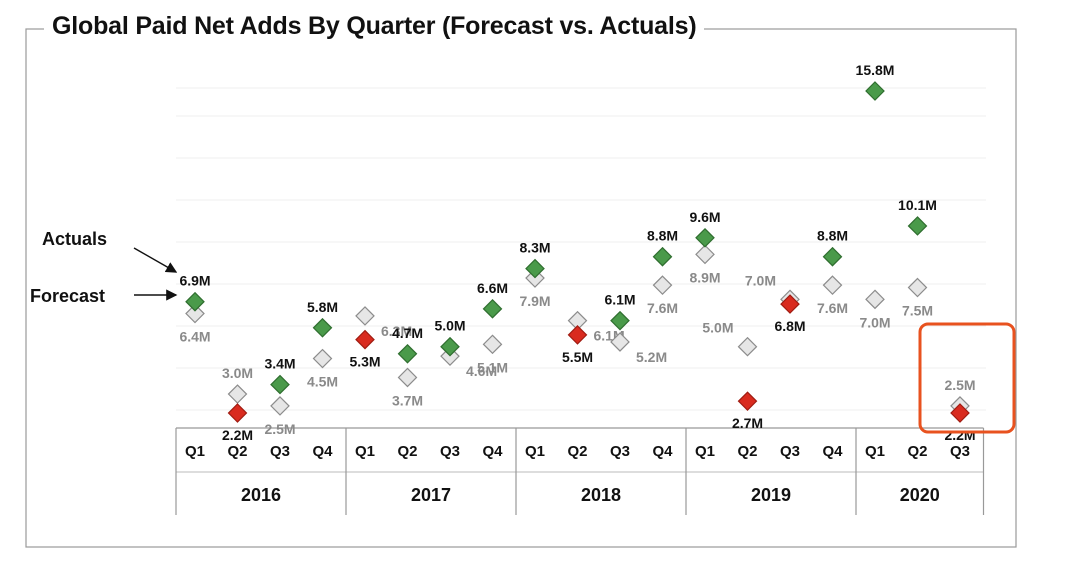 This screenshot has height=577, width=1080. What do you see at coordinates (492, 367) in the screenshot?
I see `forecast-value-label: 5.1M` at bounding box center [492, 367].